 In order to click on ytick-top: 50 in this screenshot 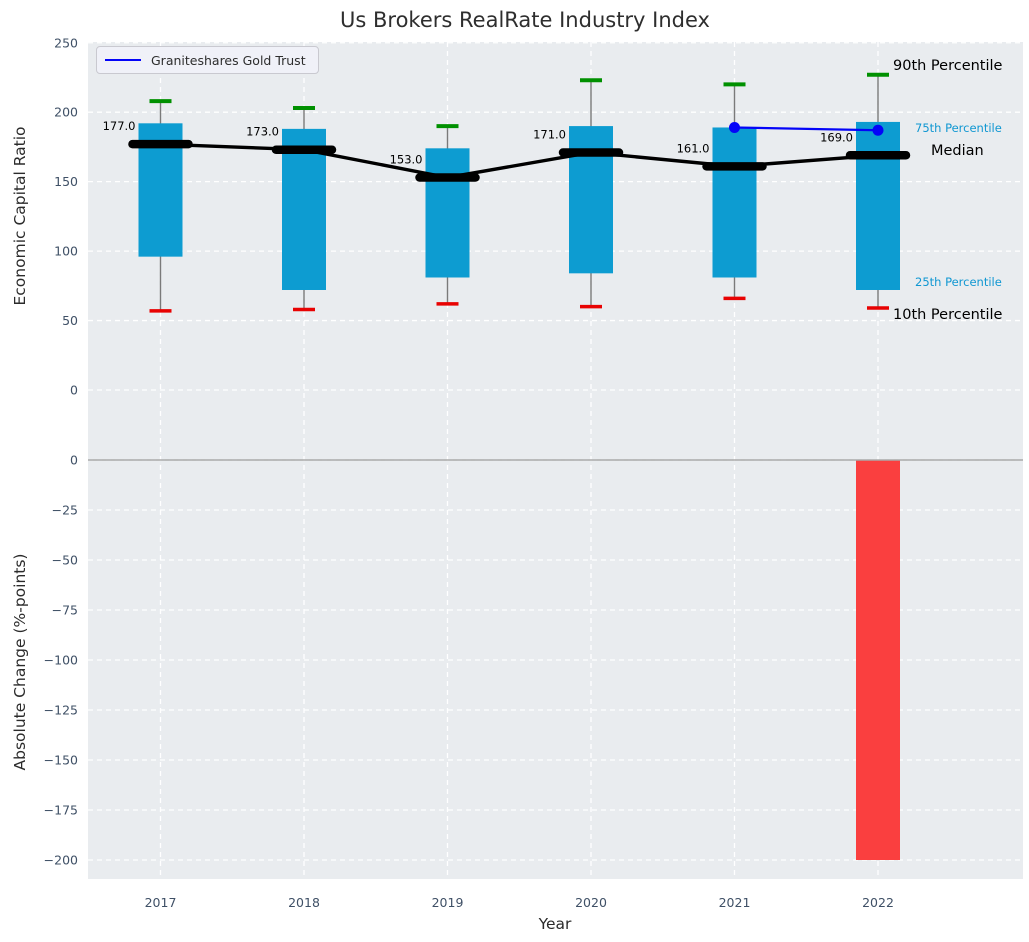, I will do `click(70, 320)`.